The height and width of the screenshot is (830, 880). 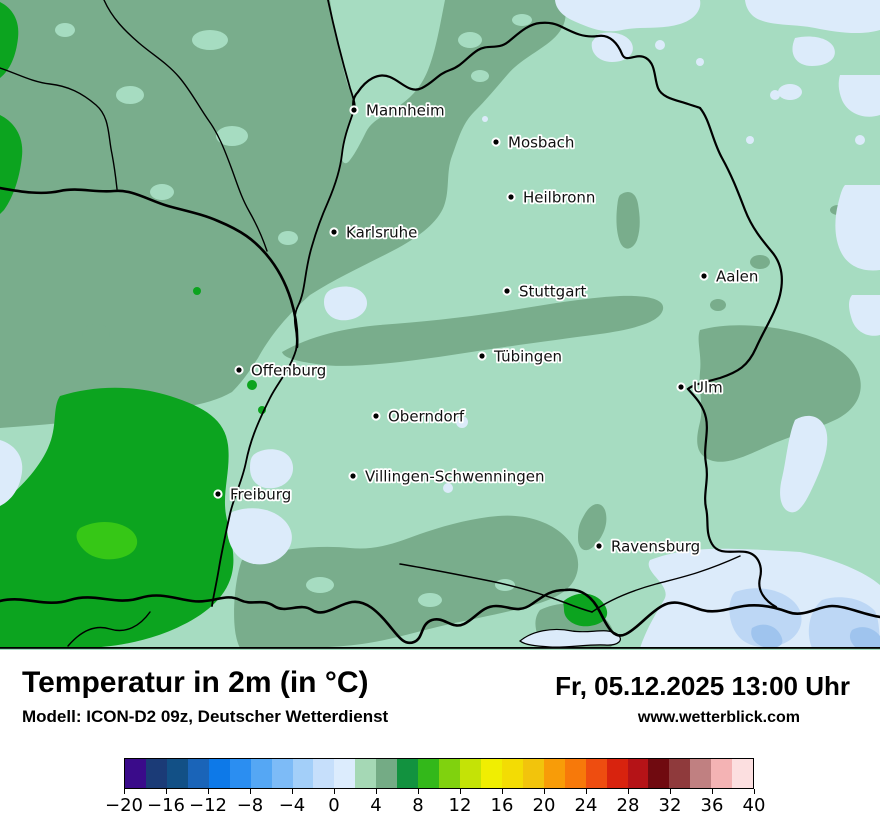 I want to click on city-label-mosbach: Mosbach, so click(x=541, y=143).